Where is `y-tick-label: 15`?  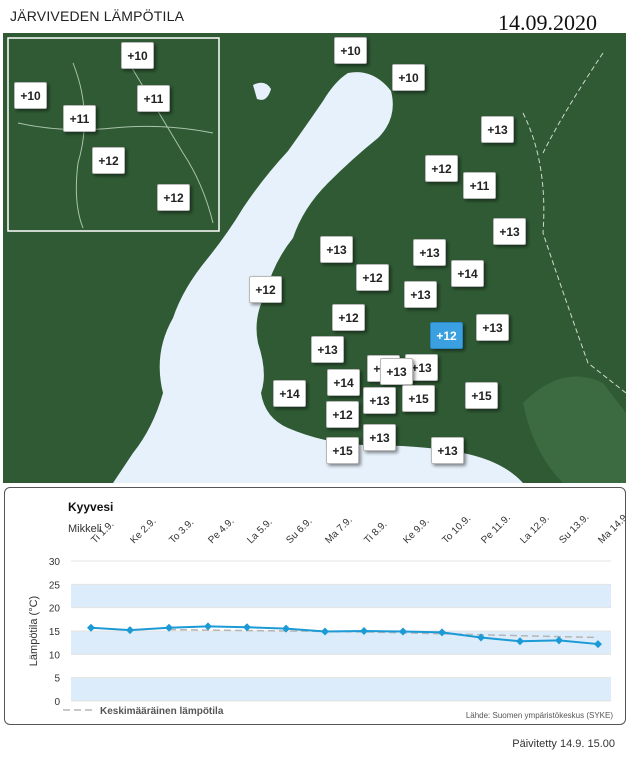 y-tick-label: 15 is located at coordinates (55, 632).